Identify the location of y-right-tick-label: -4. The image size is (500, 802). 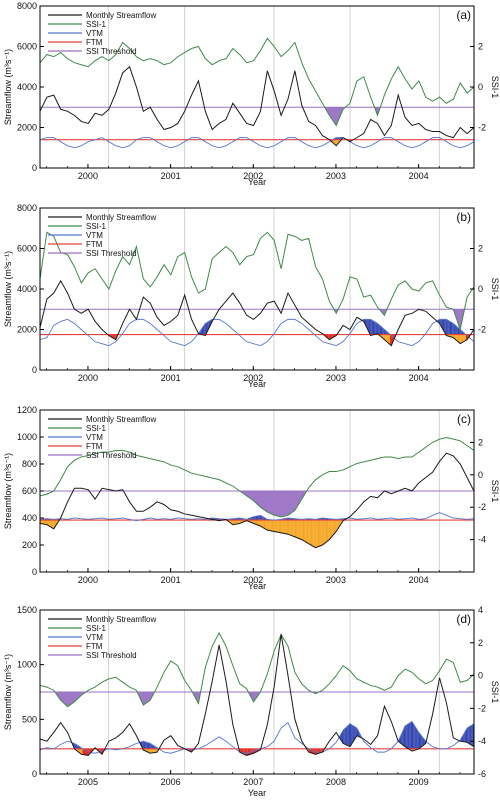
(482, 741).